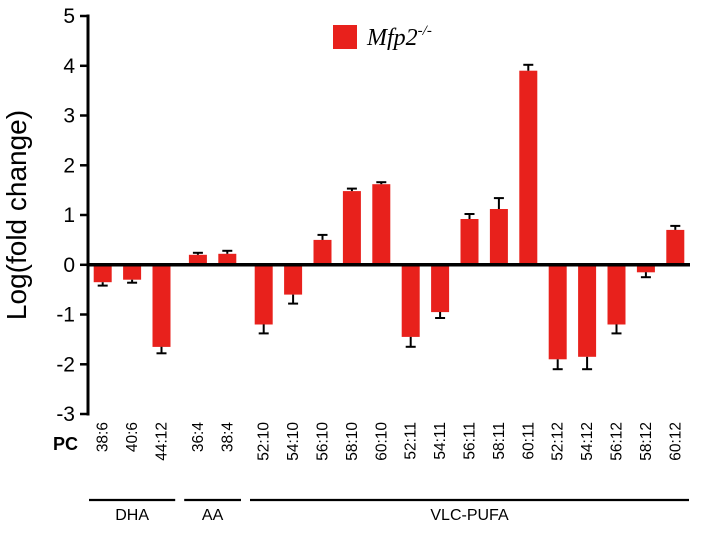 The image size is (702, 543). What do you see at coordinates (425, 31) in the screenshot?
I see `legend-superscript: -/-` at bounding box center [425, 31].